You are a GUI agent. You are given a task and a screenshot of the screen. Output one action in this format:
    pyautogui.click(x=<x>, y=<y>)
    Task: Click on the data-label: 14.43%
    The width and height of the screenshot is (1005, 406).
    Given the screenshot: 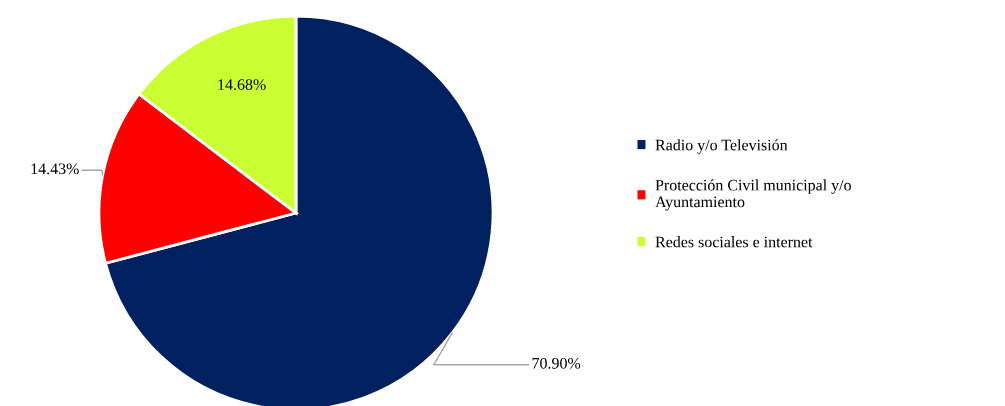 What is the action you would take?
    pyautogui.click(x=55, y=169)
    